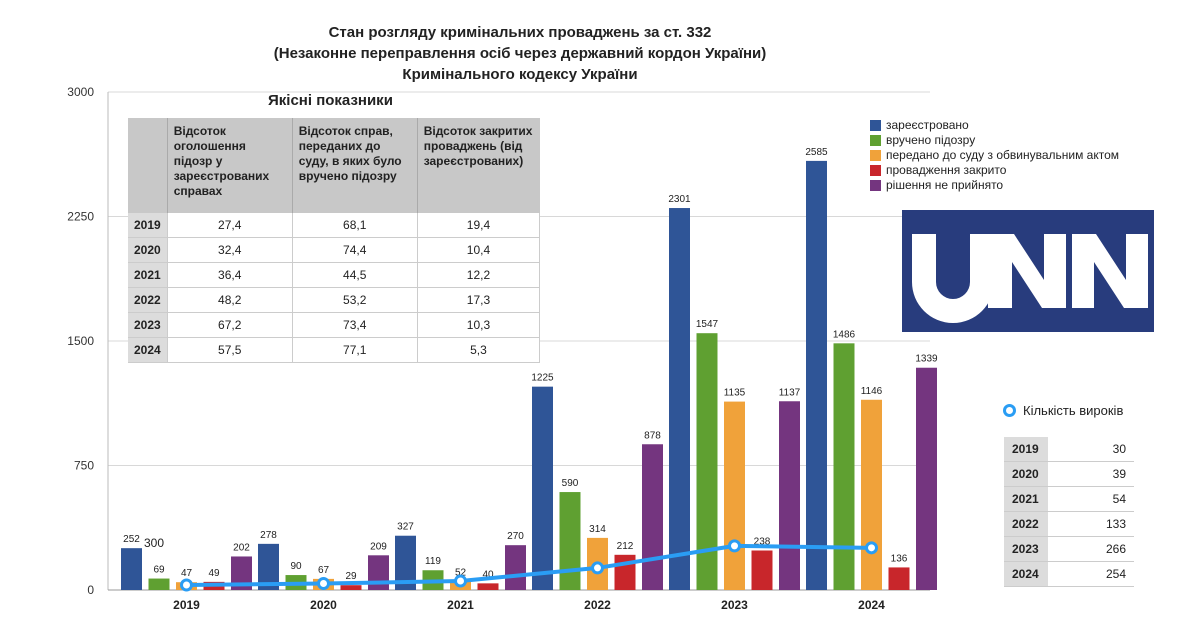  I want to click on data-label: 67, so click(324, 570).